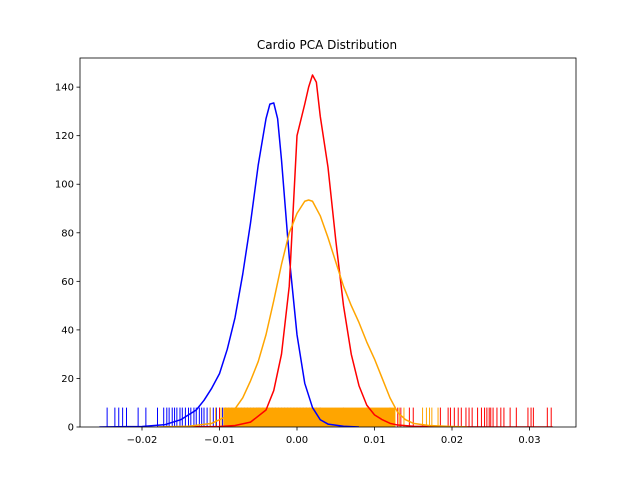  Describe the element at coordinates (219, 440) in the screenshot. I see `x-tick-label-1: −0.01` at that location.